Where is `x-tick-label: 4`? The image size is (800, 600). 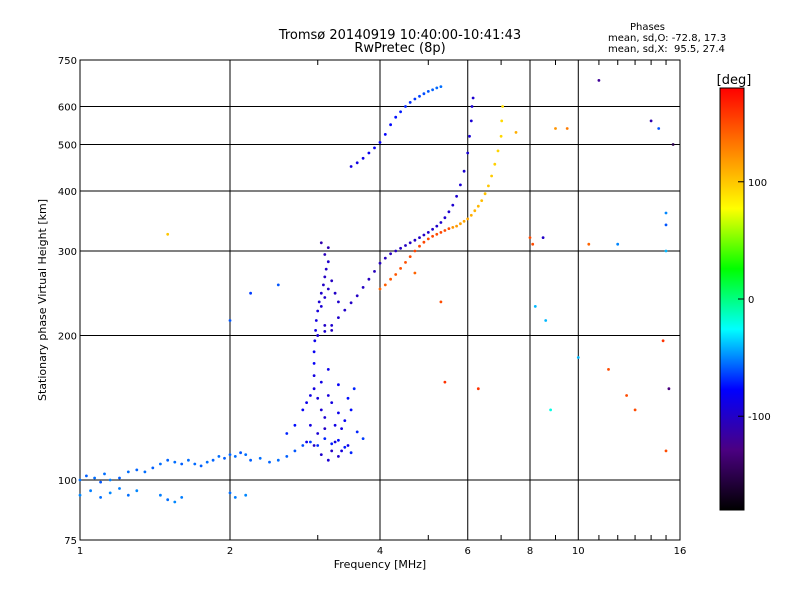
x-tick-label: 4 is located at coordinates (380, 551).